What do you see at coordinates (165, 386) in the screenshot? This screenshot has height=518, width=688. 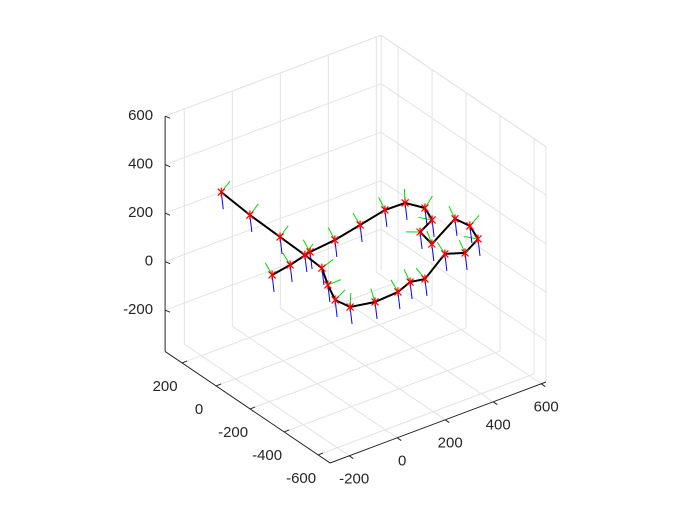 I see `y-tick-label: 200` at bounding box center [165, 386].